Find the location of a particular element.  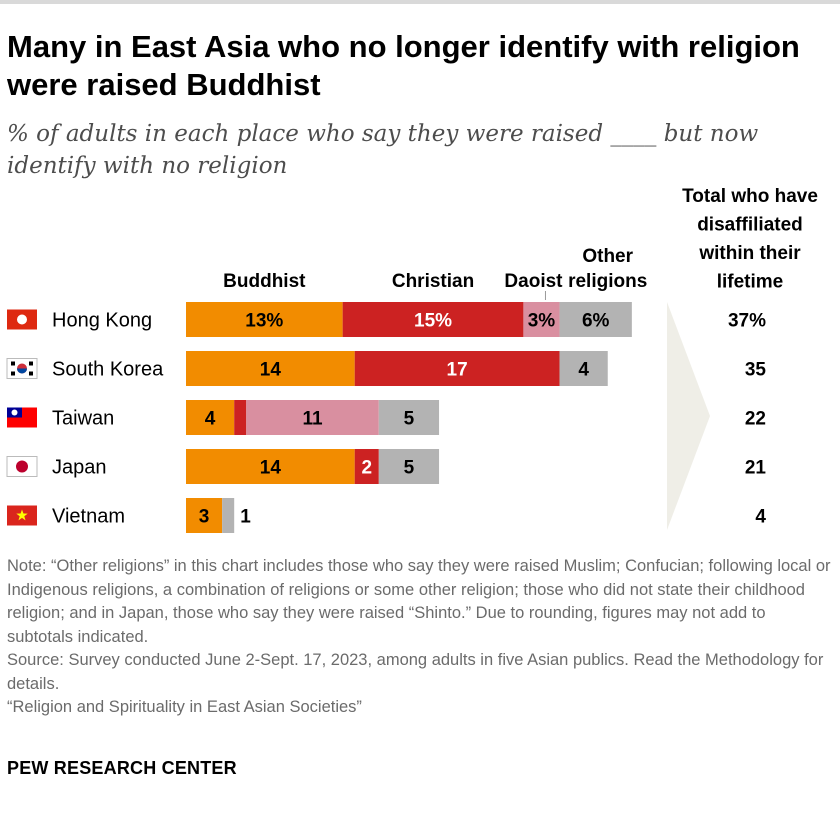

legend-label: Daoist is located at coordinates (533, 281).